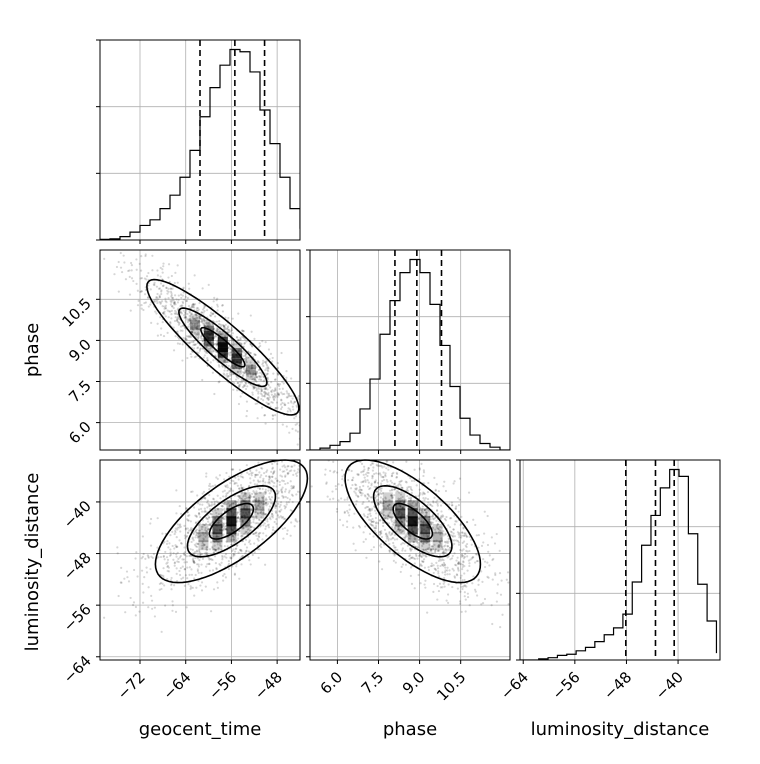  Describe the element at coordinates (410, 729) in the screenshot. I see `x-axis-label-phase: phase` at that location.